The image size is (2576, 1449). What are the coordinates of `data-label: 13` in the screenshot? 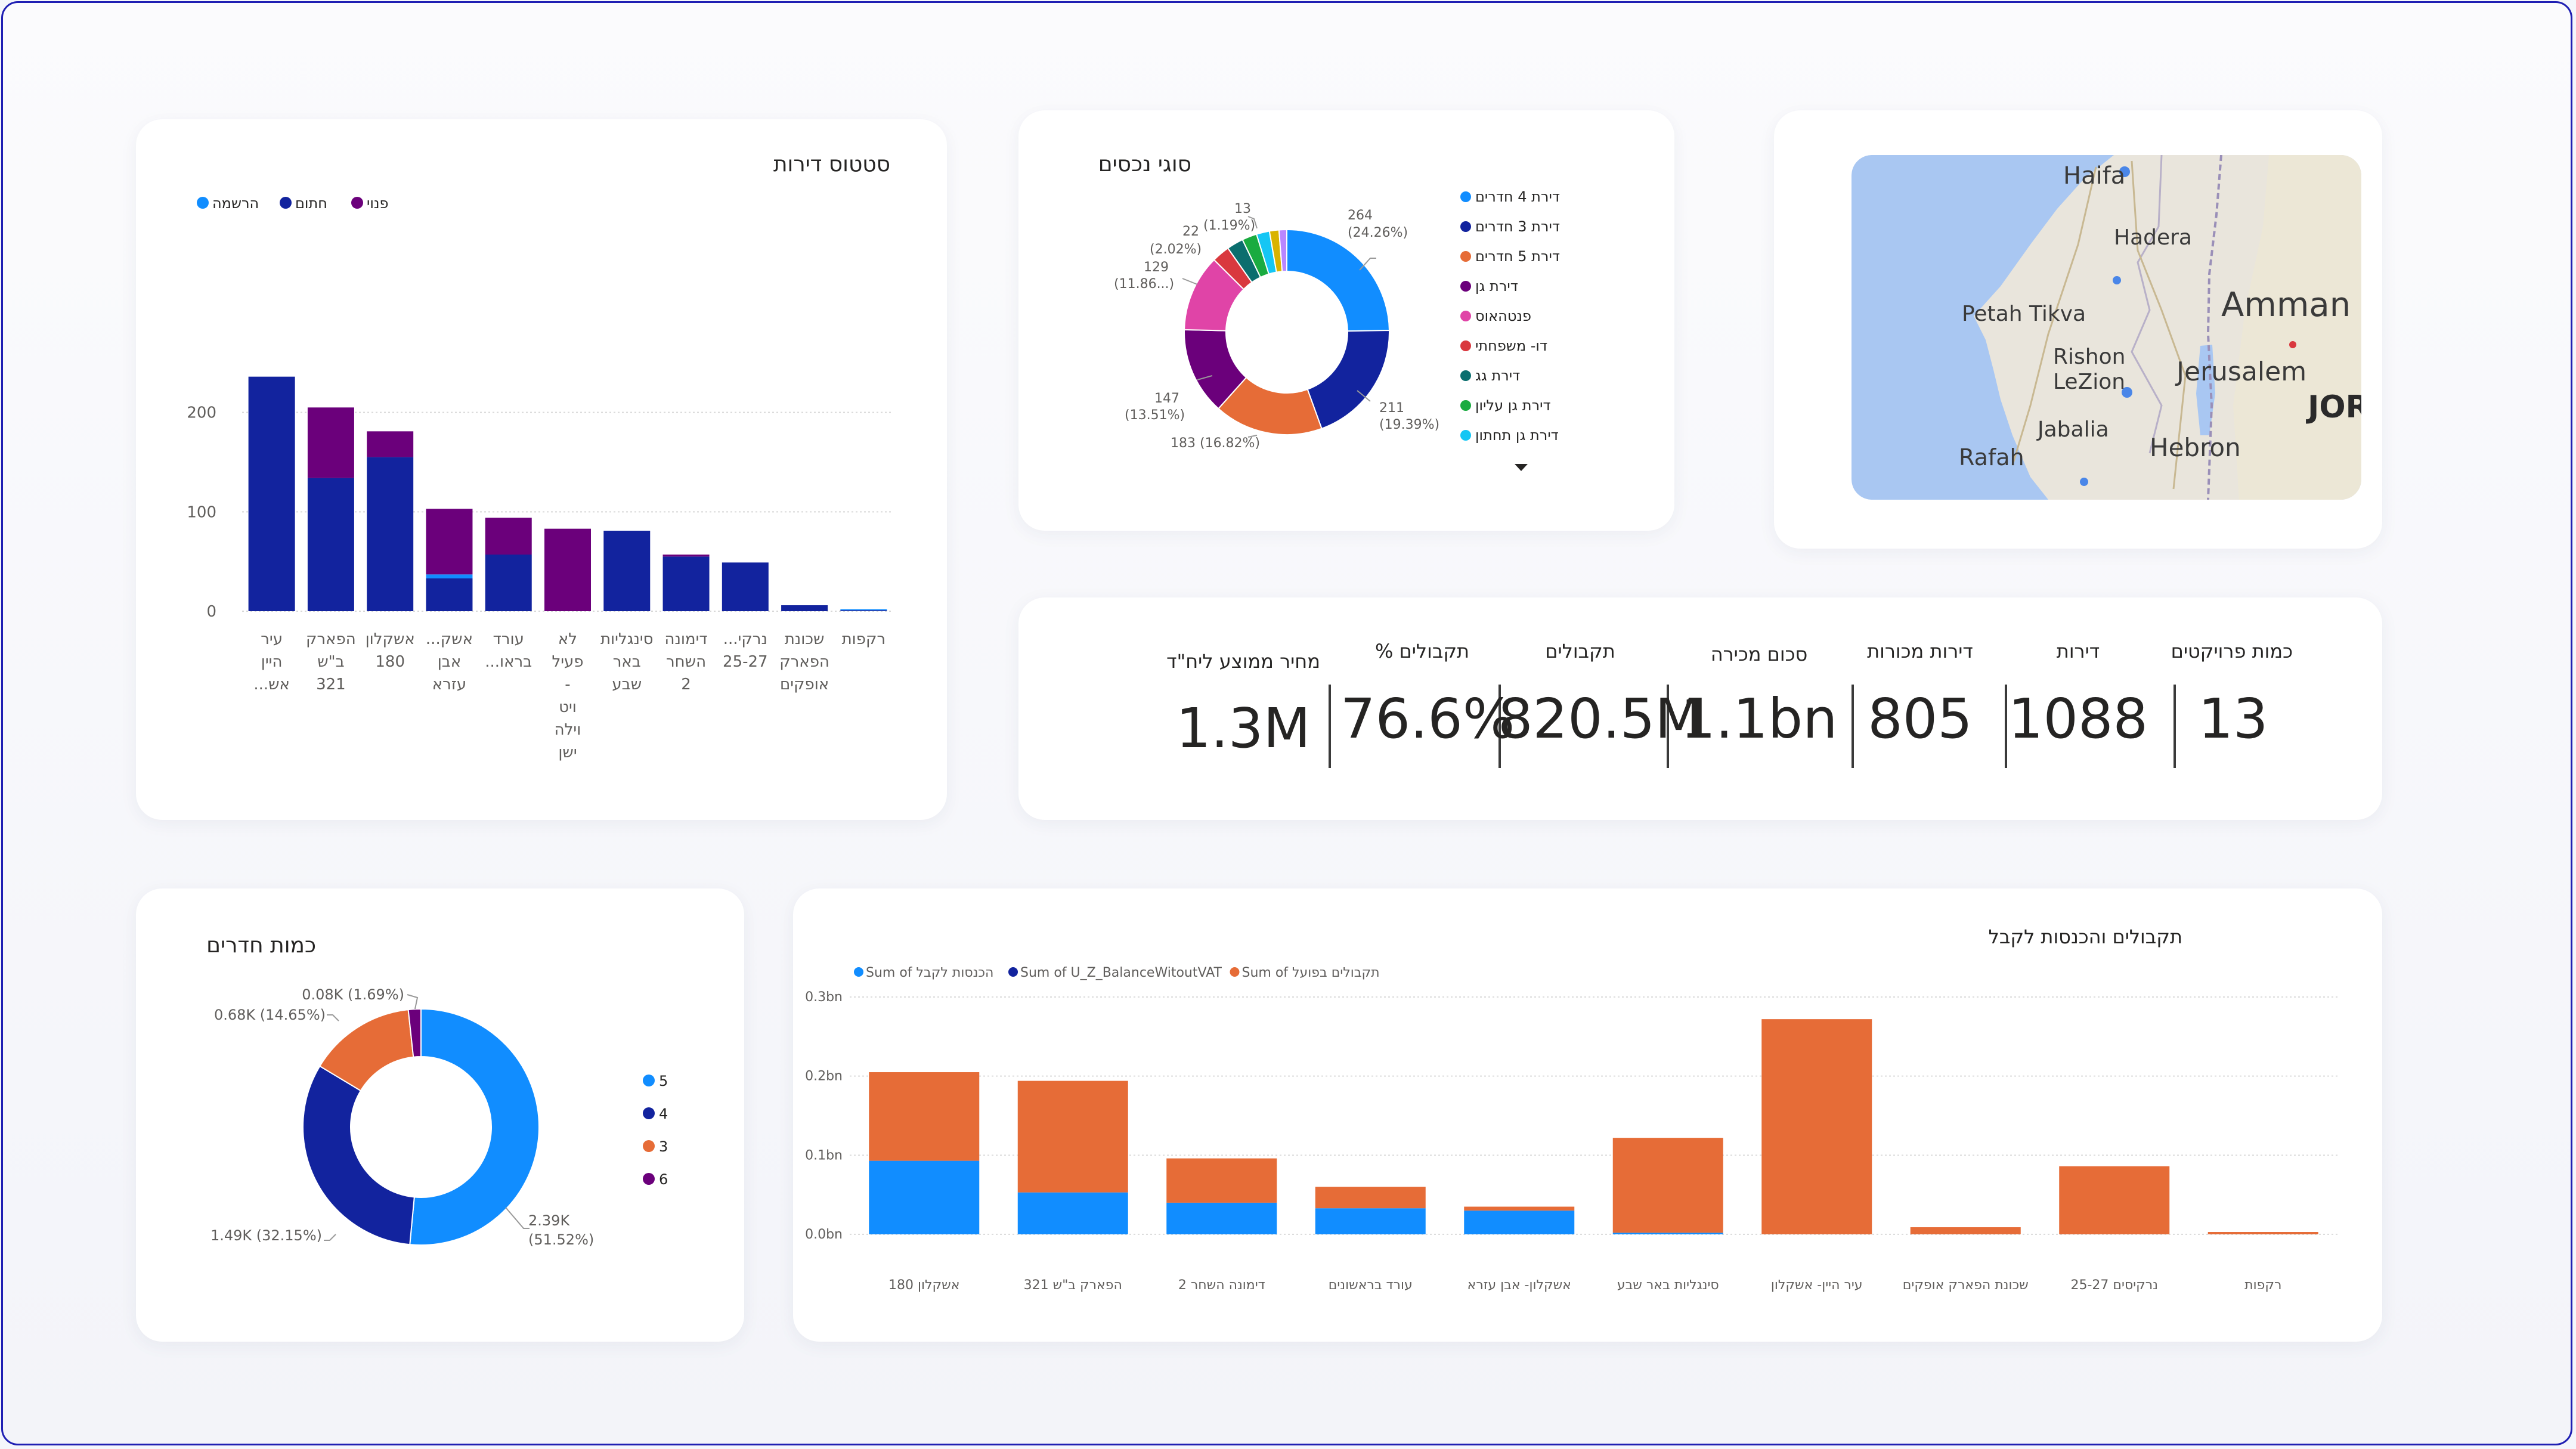 It's located at (1242, 209).